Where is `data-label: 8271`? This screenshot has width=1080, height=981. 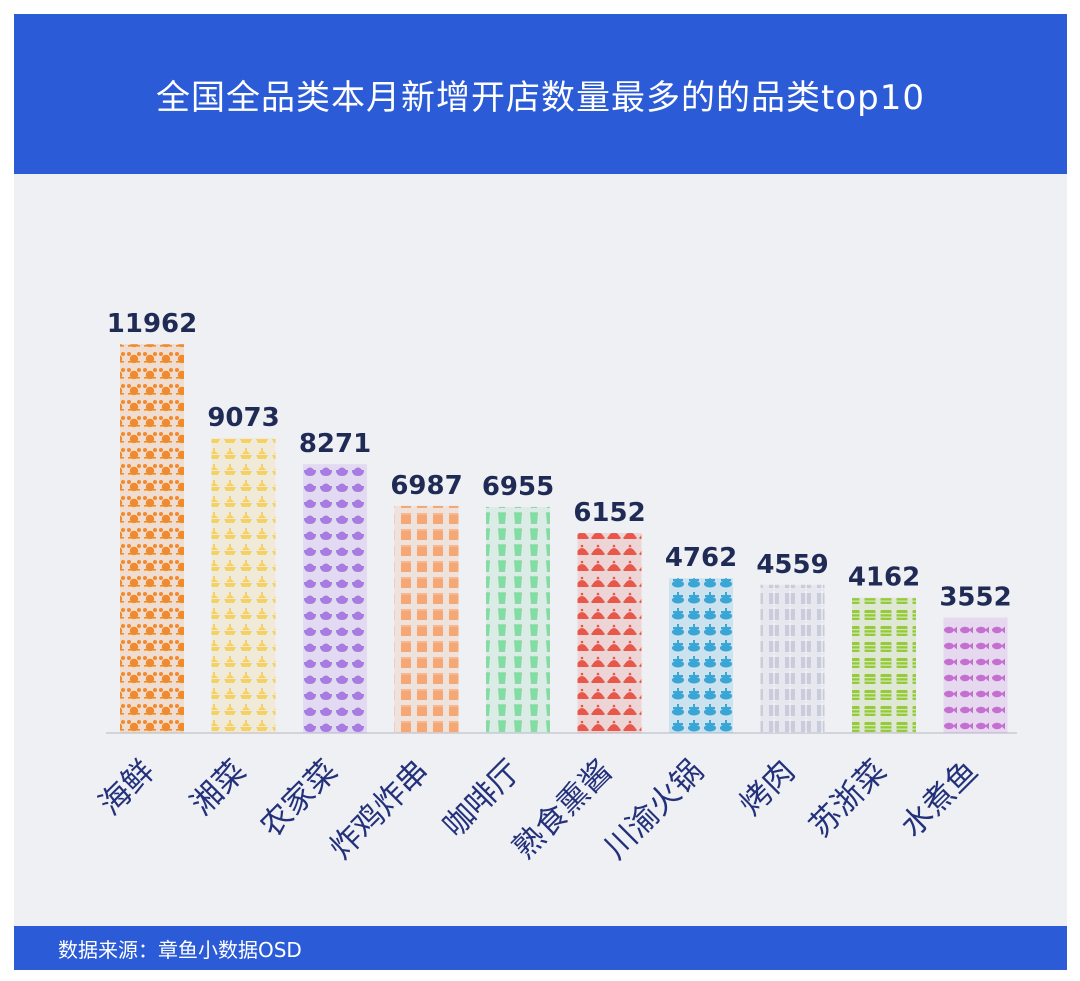
data-label: 8271 is located at coordinates (335, 444).